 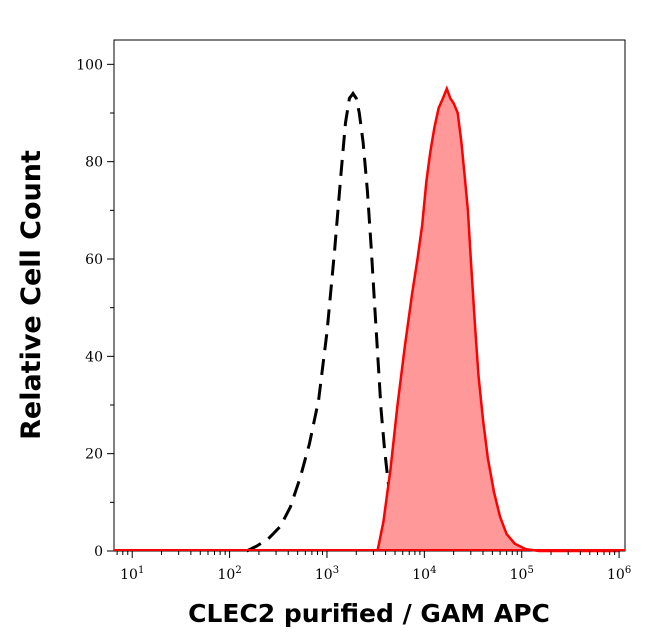 I want to click on x-tick-label: 10¹, so click(x=132, y=574).